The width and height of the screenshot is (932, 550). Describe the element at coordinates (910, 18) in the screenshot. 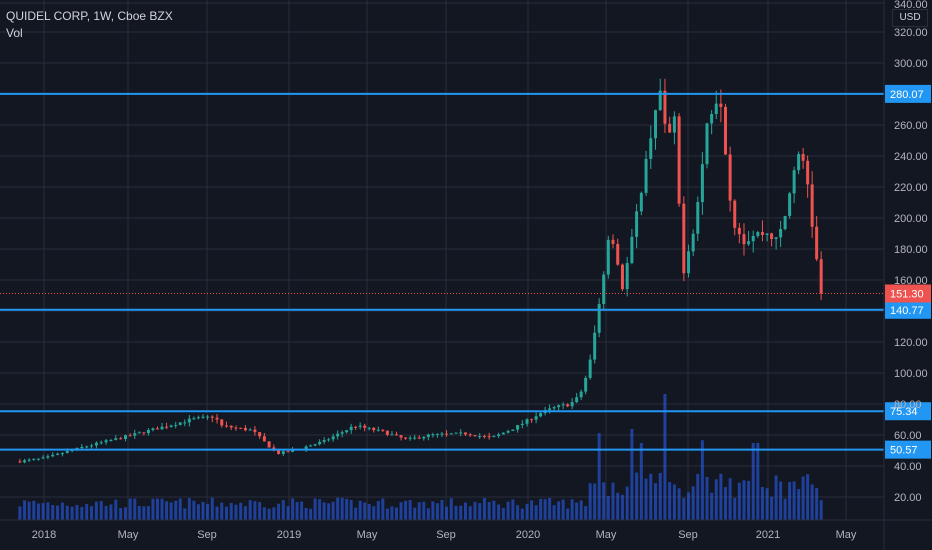

I see `currency-badge: USD` at that location.